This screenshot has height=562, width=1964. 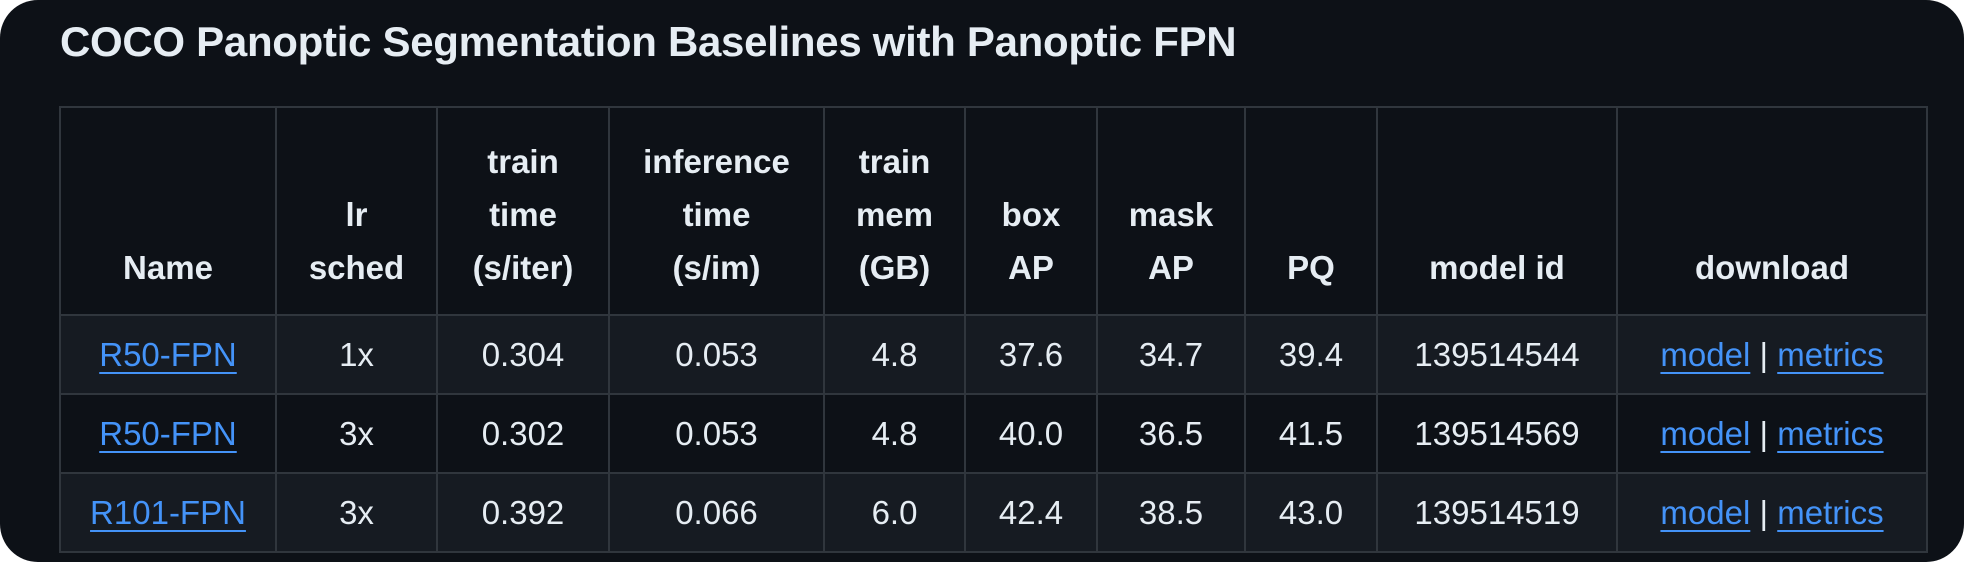 I want to click on cell-box-ap: 37.6, so click(x=1031, y=354).